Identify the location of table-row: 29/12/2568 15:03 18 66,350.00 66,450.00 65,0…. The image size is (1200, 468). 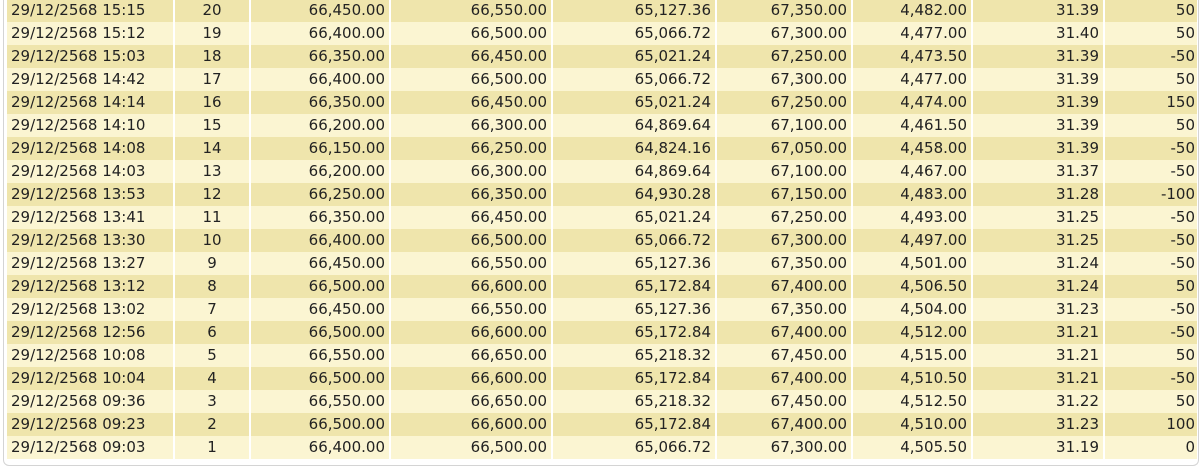
(602, 56).